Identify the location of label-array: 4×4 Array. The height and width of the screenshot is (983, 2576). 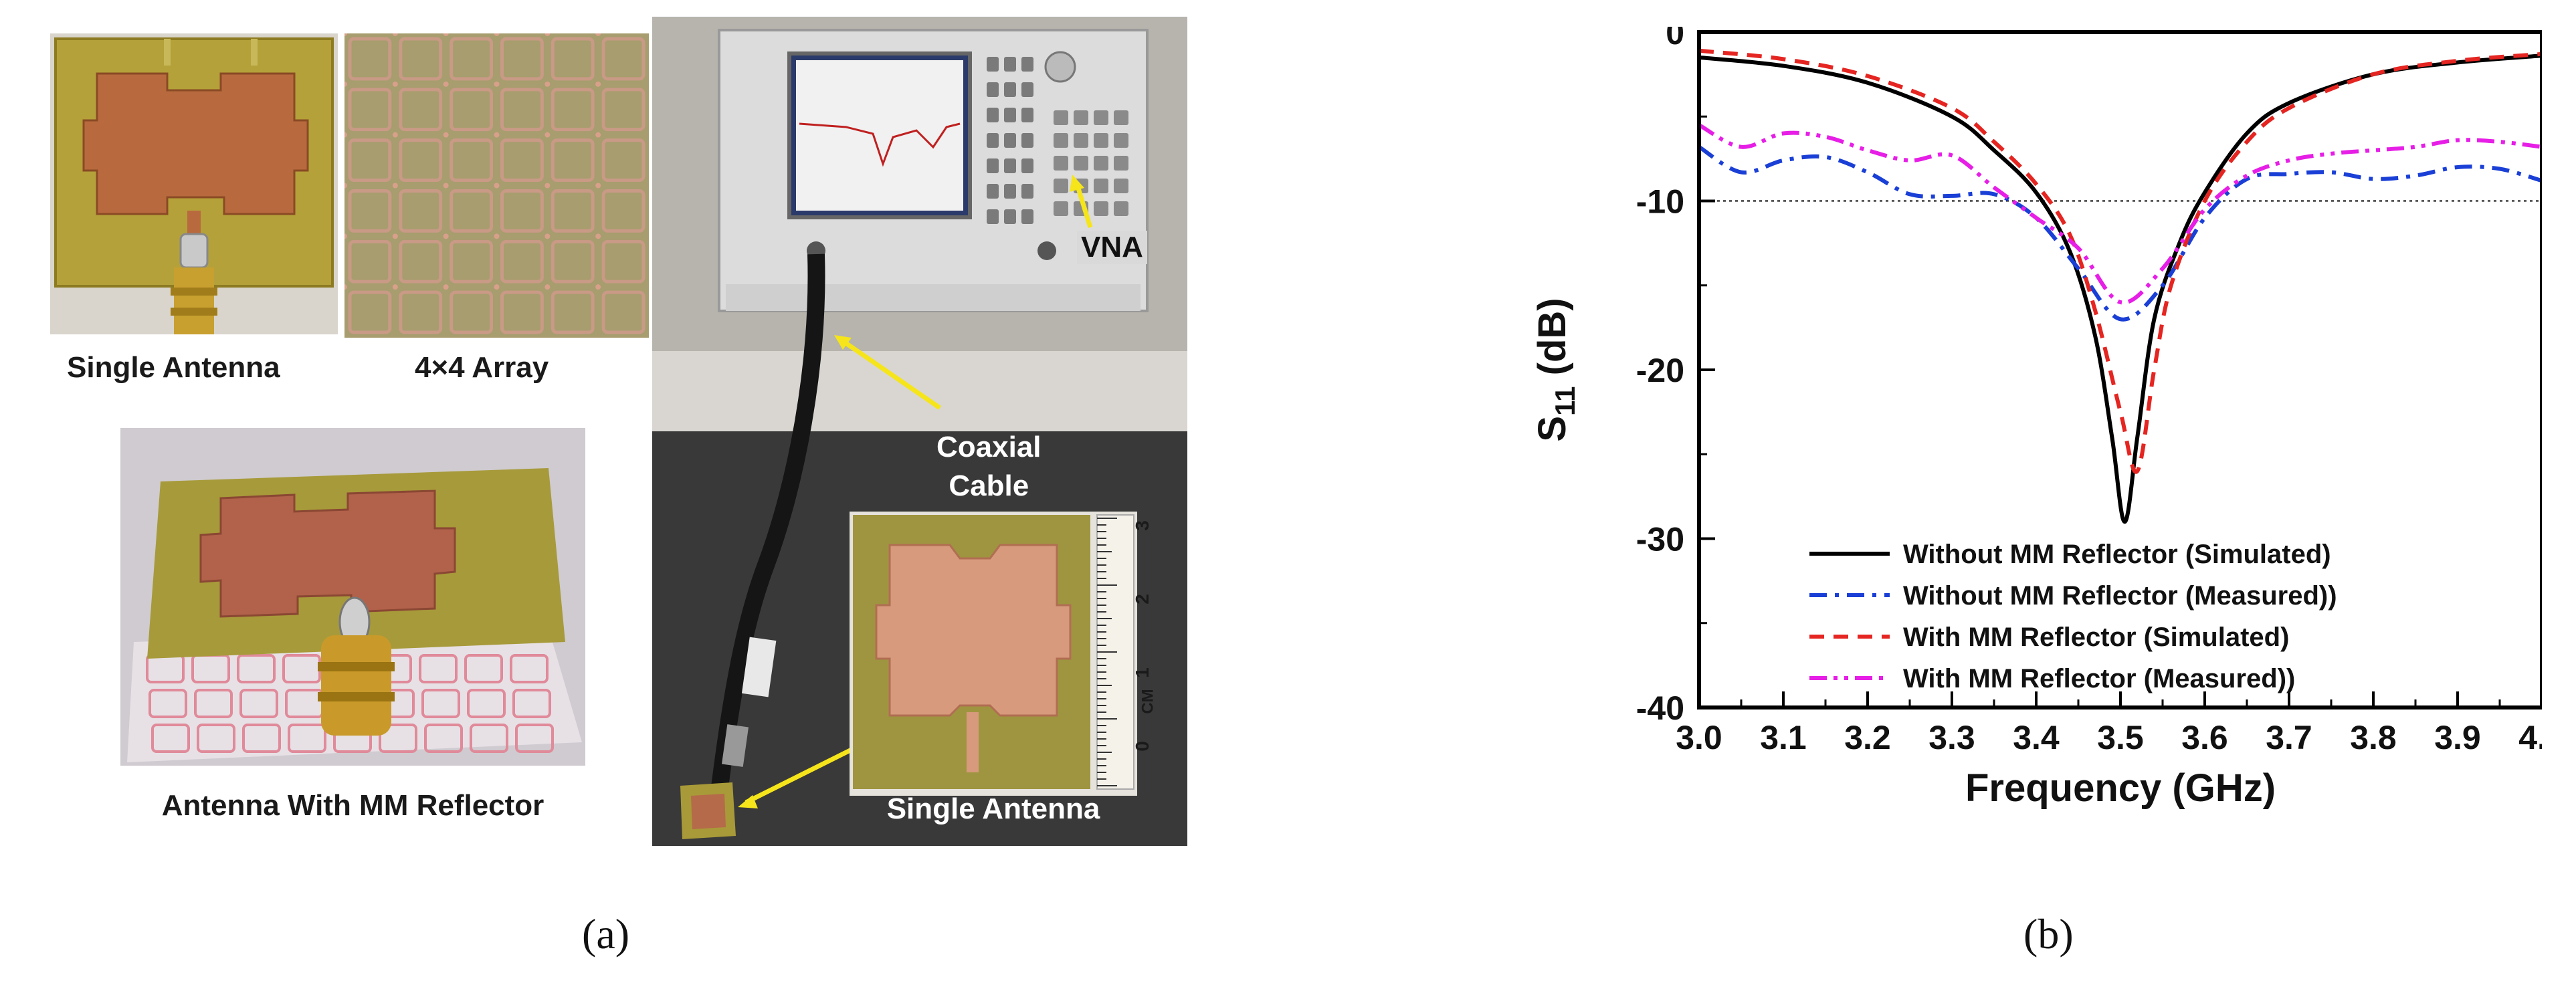
(482, 367).